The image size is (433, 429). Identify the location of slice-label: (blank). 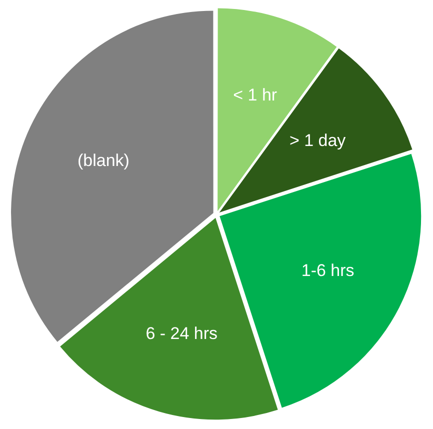
(103, 160).